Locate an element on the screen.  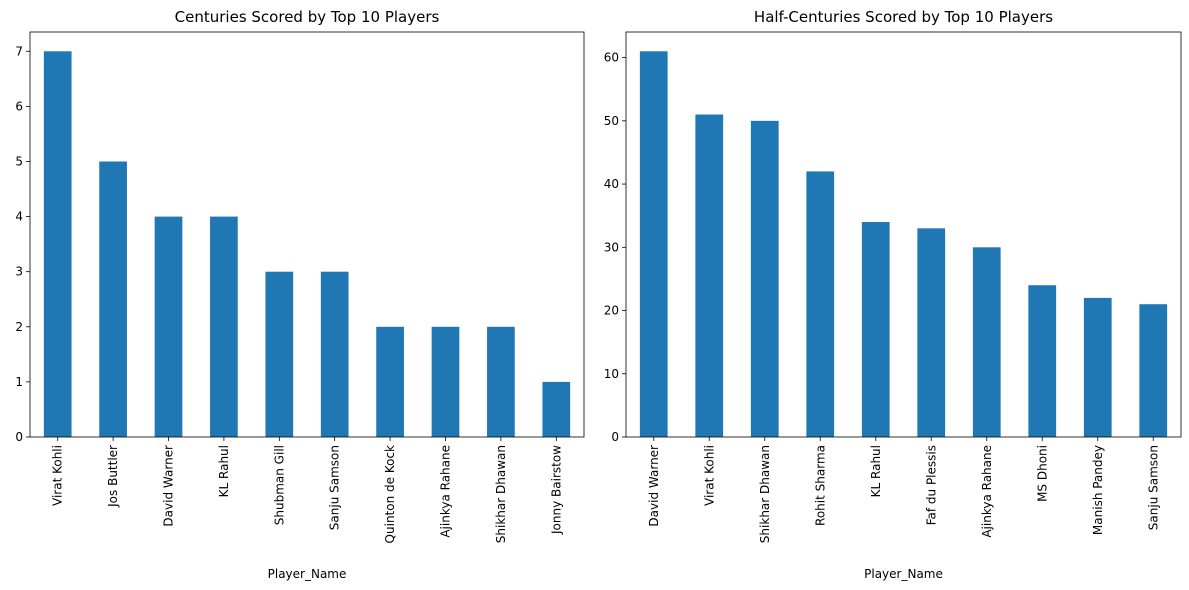
y-tick-label: 10 is located at coordinates (611, 374).